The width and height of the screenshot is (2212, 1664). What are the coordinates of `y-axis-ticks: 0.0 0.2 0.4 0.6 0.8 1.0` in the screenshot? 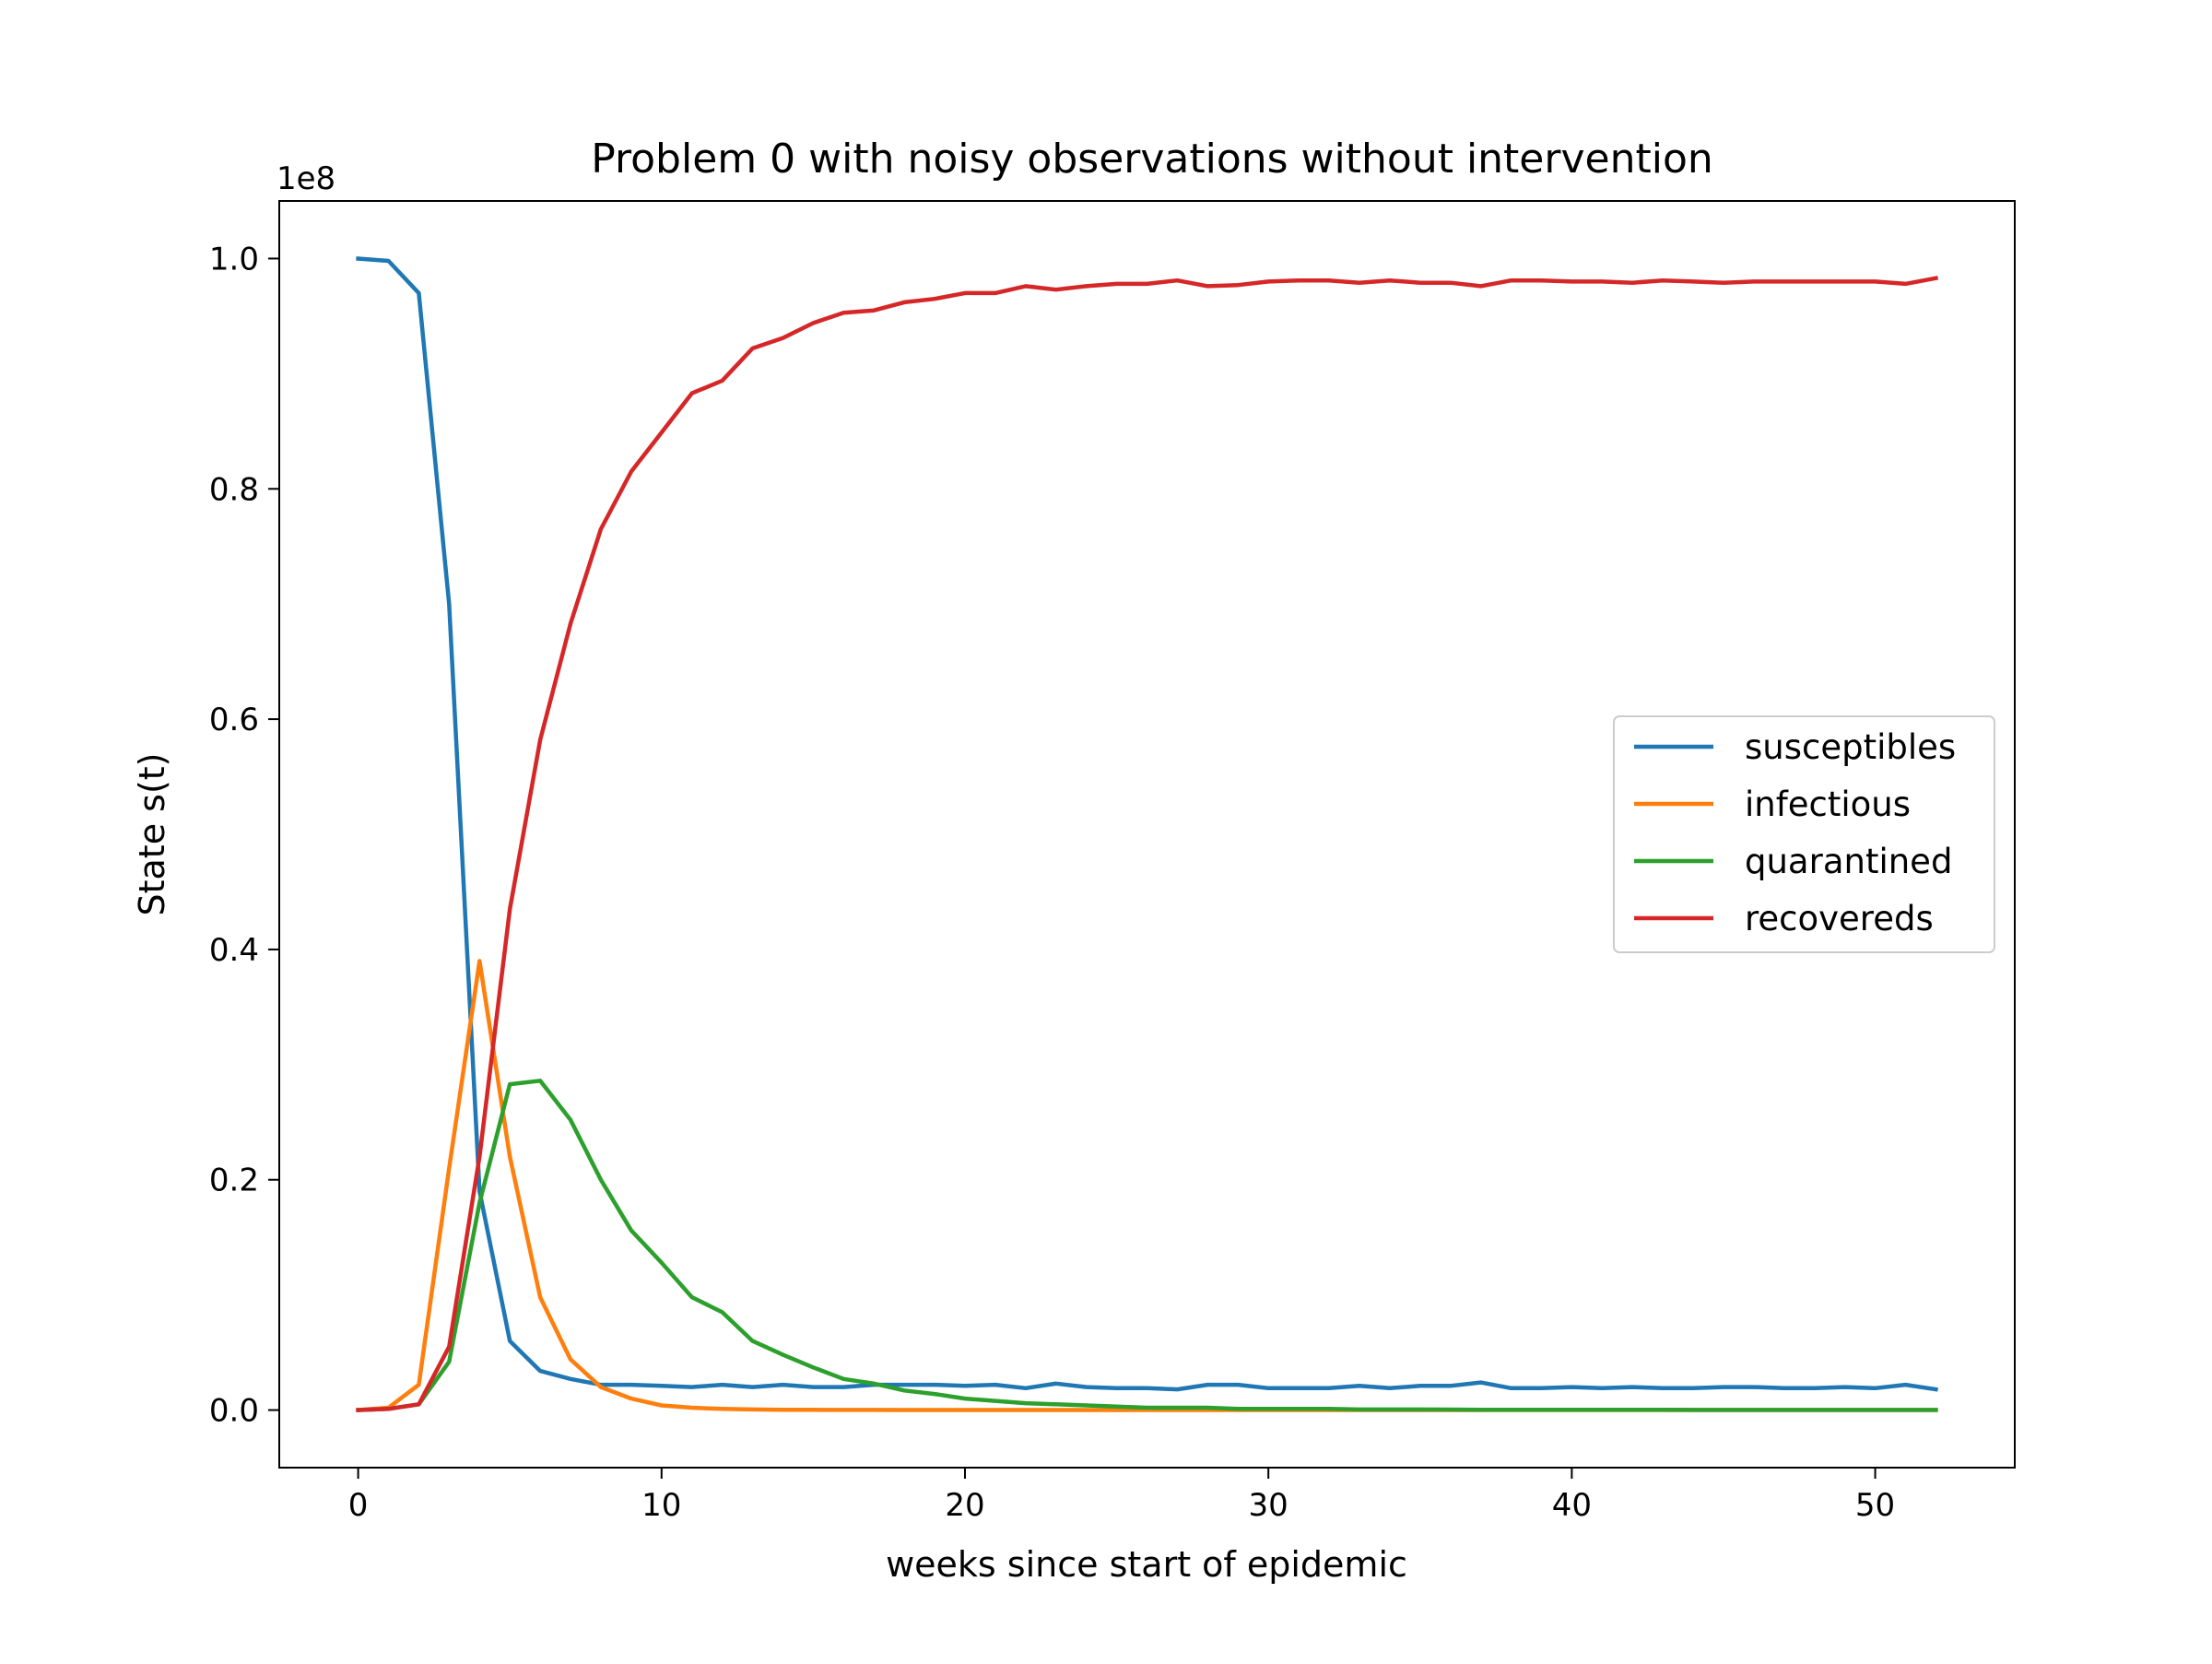 It's located at (244, 835).